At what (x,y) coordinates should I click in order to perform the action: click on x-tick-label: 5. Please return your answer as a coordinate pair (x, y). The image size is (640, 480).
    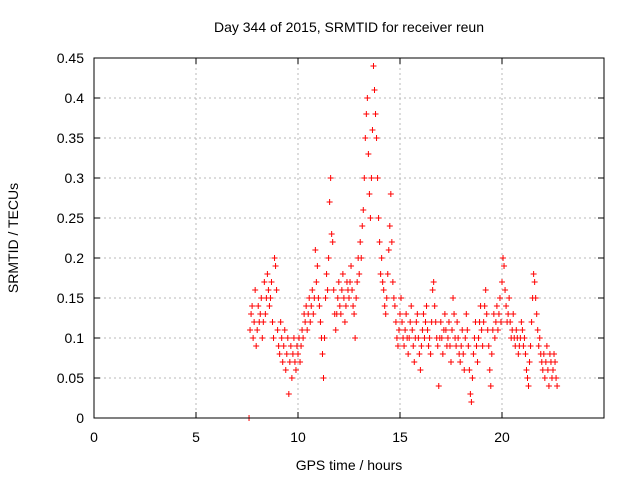
    Looking at the image, I should click on (196, 437).